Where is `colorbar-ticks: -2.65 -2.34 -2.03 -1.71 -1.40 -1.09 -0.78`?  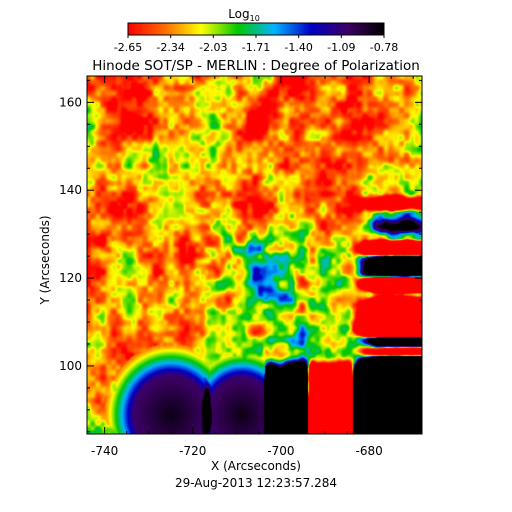
colorbar-ticks: -2.65 -2.34 -2.03 -1.71 -1.40 -1.09 -0.78 is located at coordinates (256, 44).